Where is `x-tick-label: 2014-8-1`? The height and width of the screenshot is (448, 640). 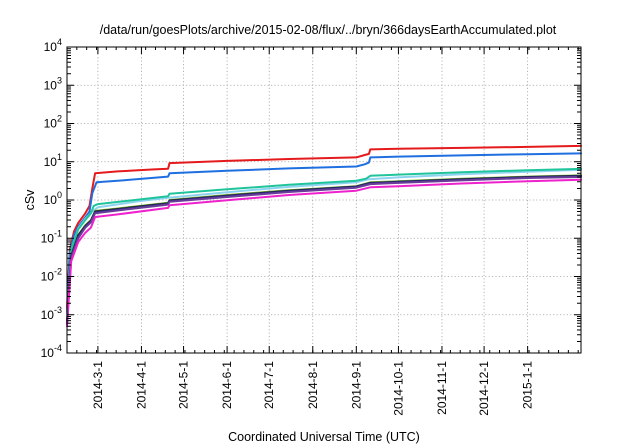
x-tick-label: 2014-8-1 is located at coordinates (313, 385).